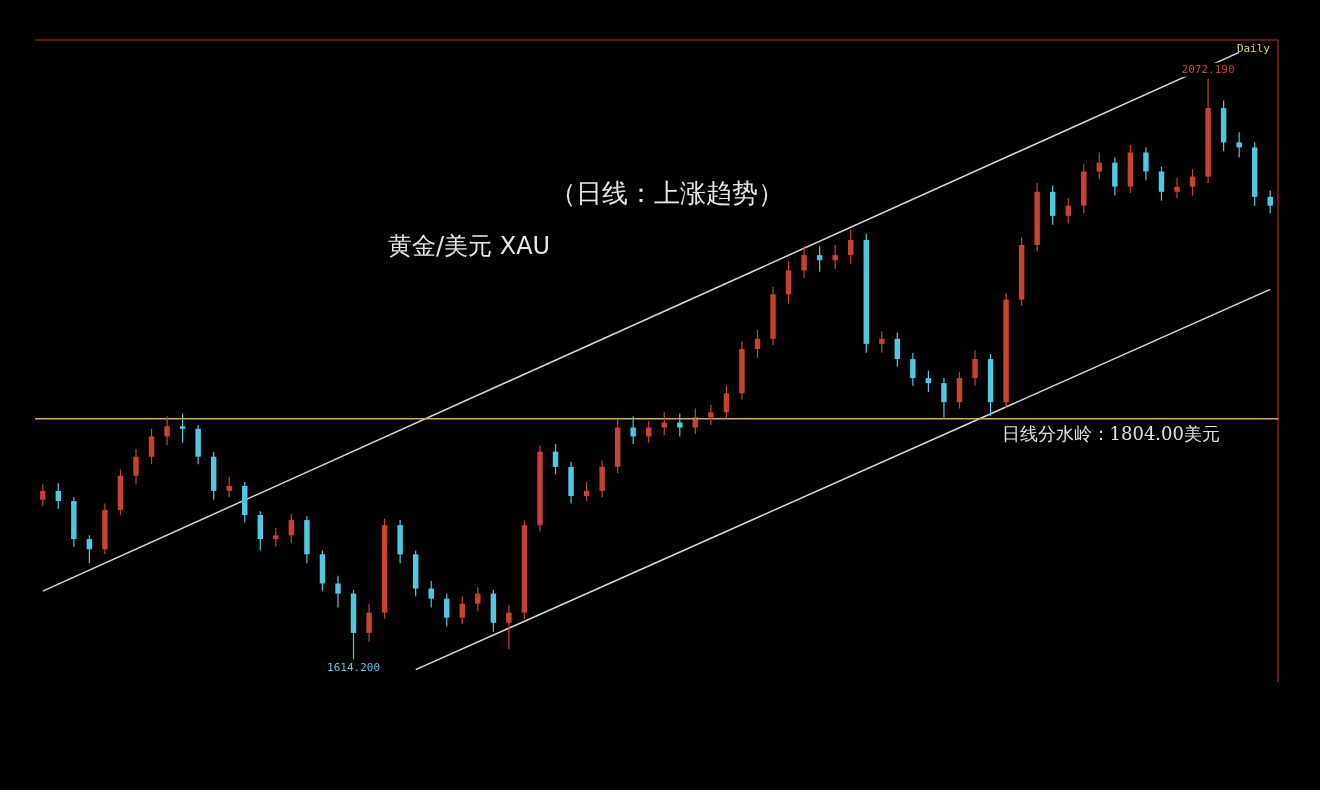  I want to click on text: （日线：上涨趋势）, so click(667, 193).